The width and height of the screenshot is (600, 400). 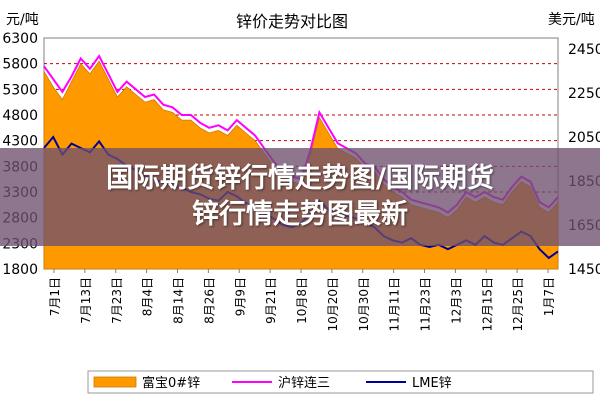 What do you see at coordinates (148, 296) in the screenshot?
I see `x-tick-label: 8月4日` at bounding box center [148, 296].